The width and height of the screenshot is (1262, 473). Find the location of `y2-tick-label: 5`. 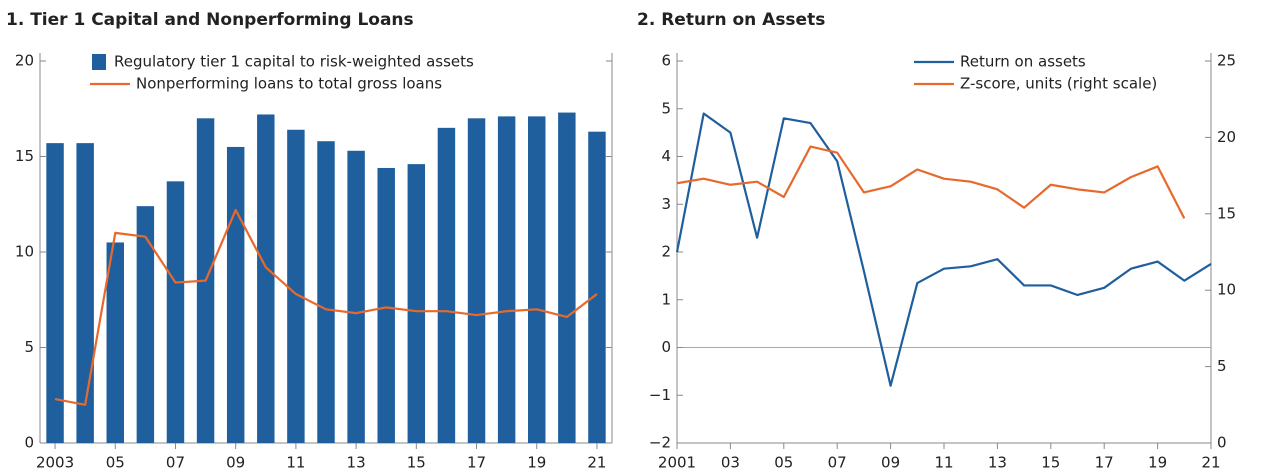

y2-tick-label: 5 is located at coordinates (1222, 366).